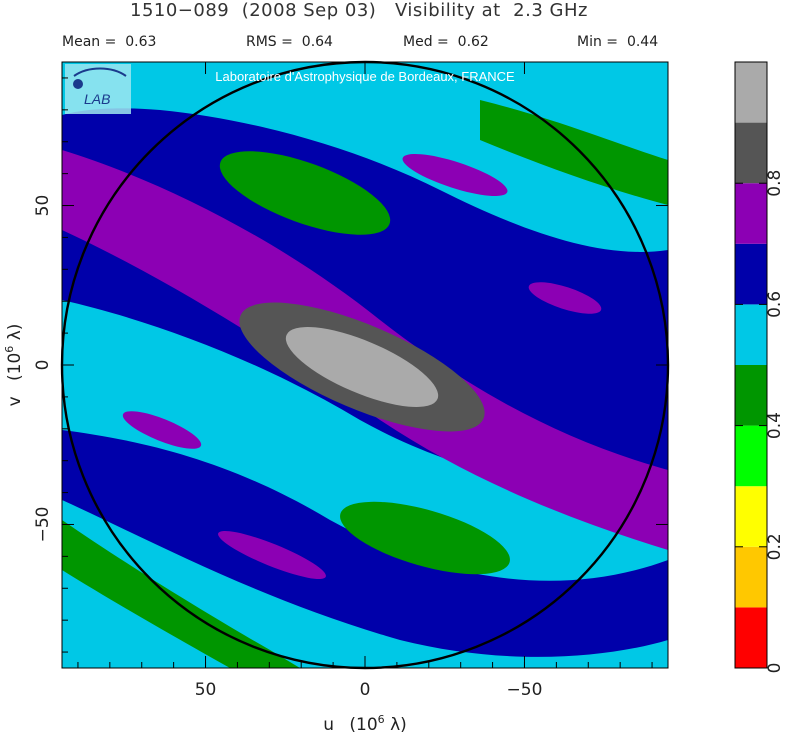 Image resolution: width=786 pixels, height=735 pixels. I want to click on stat-rms: RMS = 0.64, so click(289, 42).